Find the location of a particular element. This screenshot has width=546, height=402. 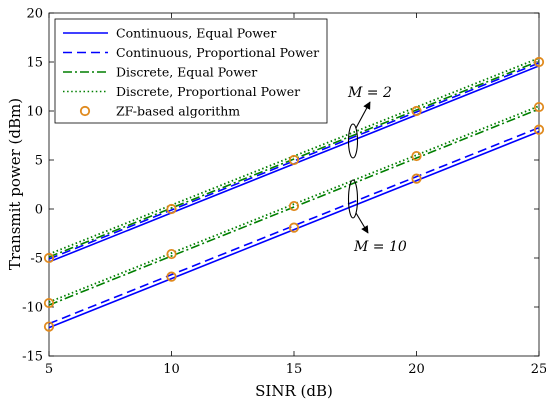

y-tick-label: -10 is located at coordinates (32, 308).